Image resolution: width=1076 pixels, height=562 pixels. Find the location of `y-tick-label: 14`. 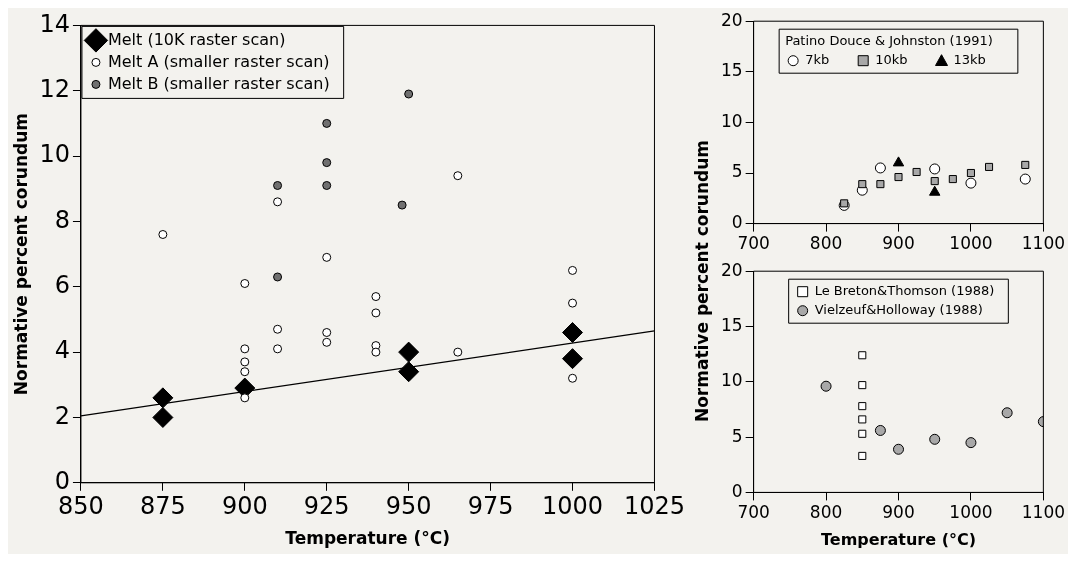

y-tick-label: 14 is located at coordinates (54, 23).